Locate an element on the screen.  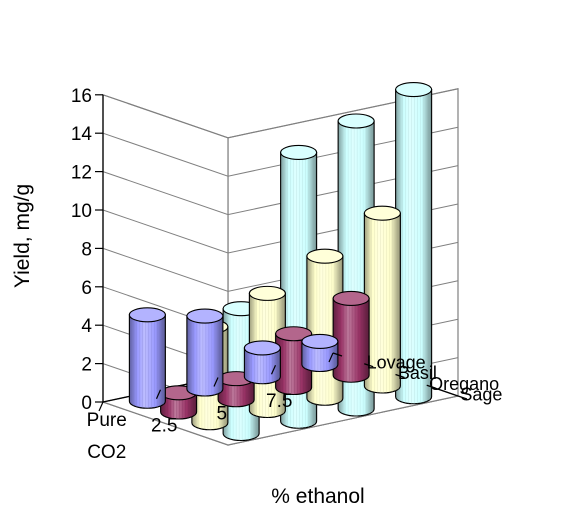
depth-label-lovage: Lovage is located at coordinates (396, 362).